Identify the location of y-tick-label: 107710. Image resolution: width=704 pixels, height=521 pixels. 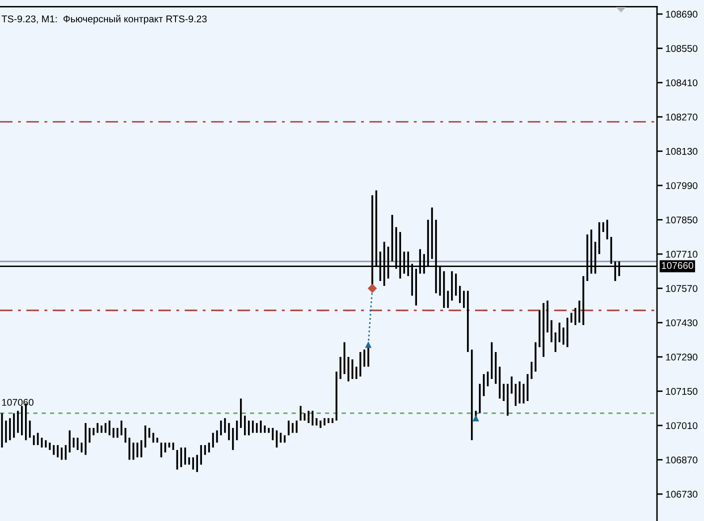
(682, 254).